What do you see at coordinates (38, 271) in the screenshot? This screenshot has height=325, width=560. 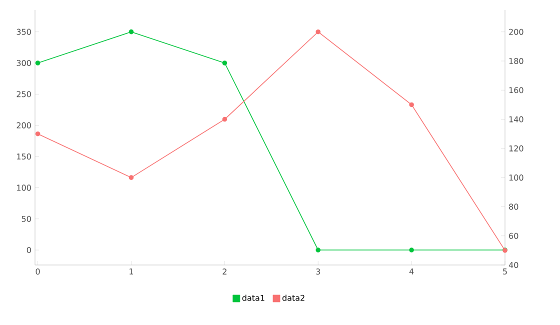 I see `x-tick-label: 0` at bounding box center [38, 271].